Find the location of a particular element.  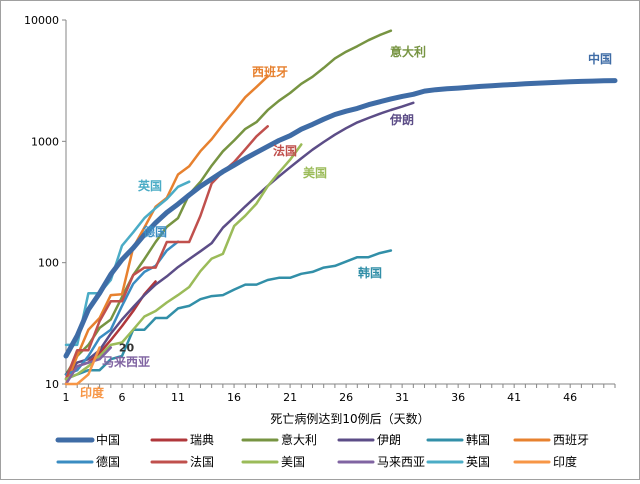

series-label-伊朗: 伊朗 is located at coordinates (401, 119).